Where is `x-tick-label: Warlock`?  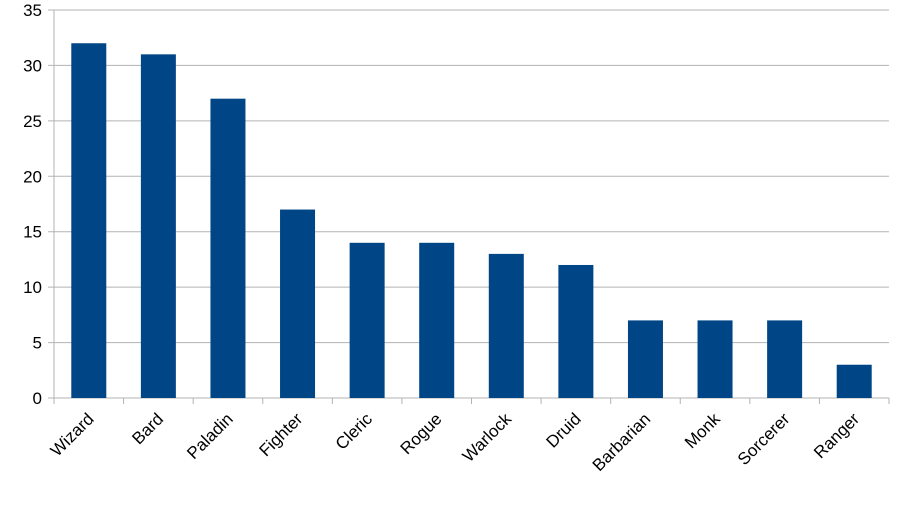 x-tick-label: Warlock is located at coordinates (487, 437).